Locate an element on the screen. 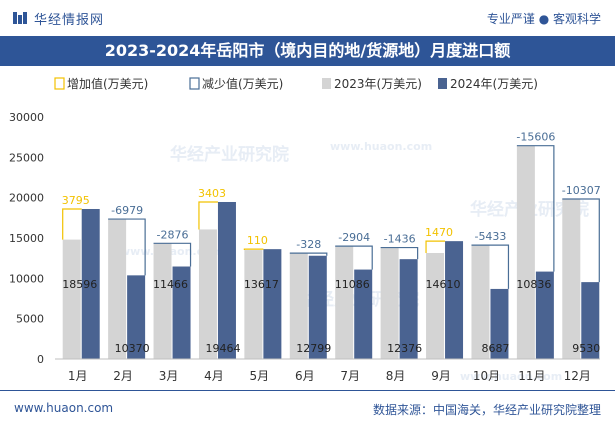 Image resolution: width=615 pixels, height=427 pixels. footer-source: 数据来源：中国海关，华经产业研究院整理 is located at coordinates (486, 410).